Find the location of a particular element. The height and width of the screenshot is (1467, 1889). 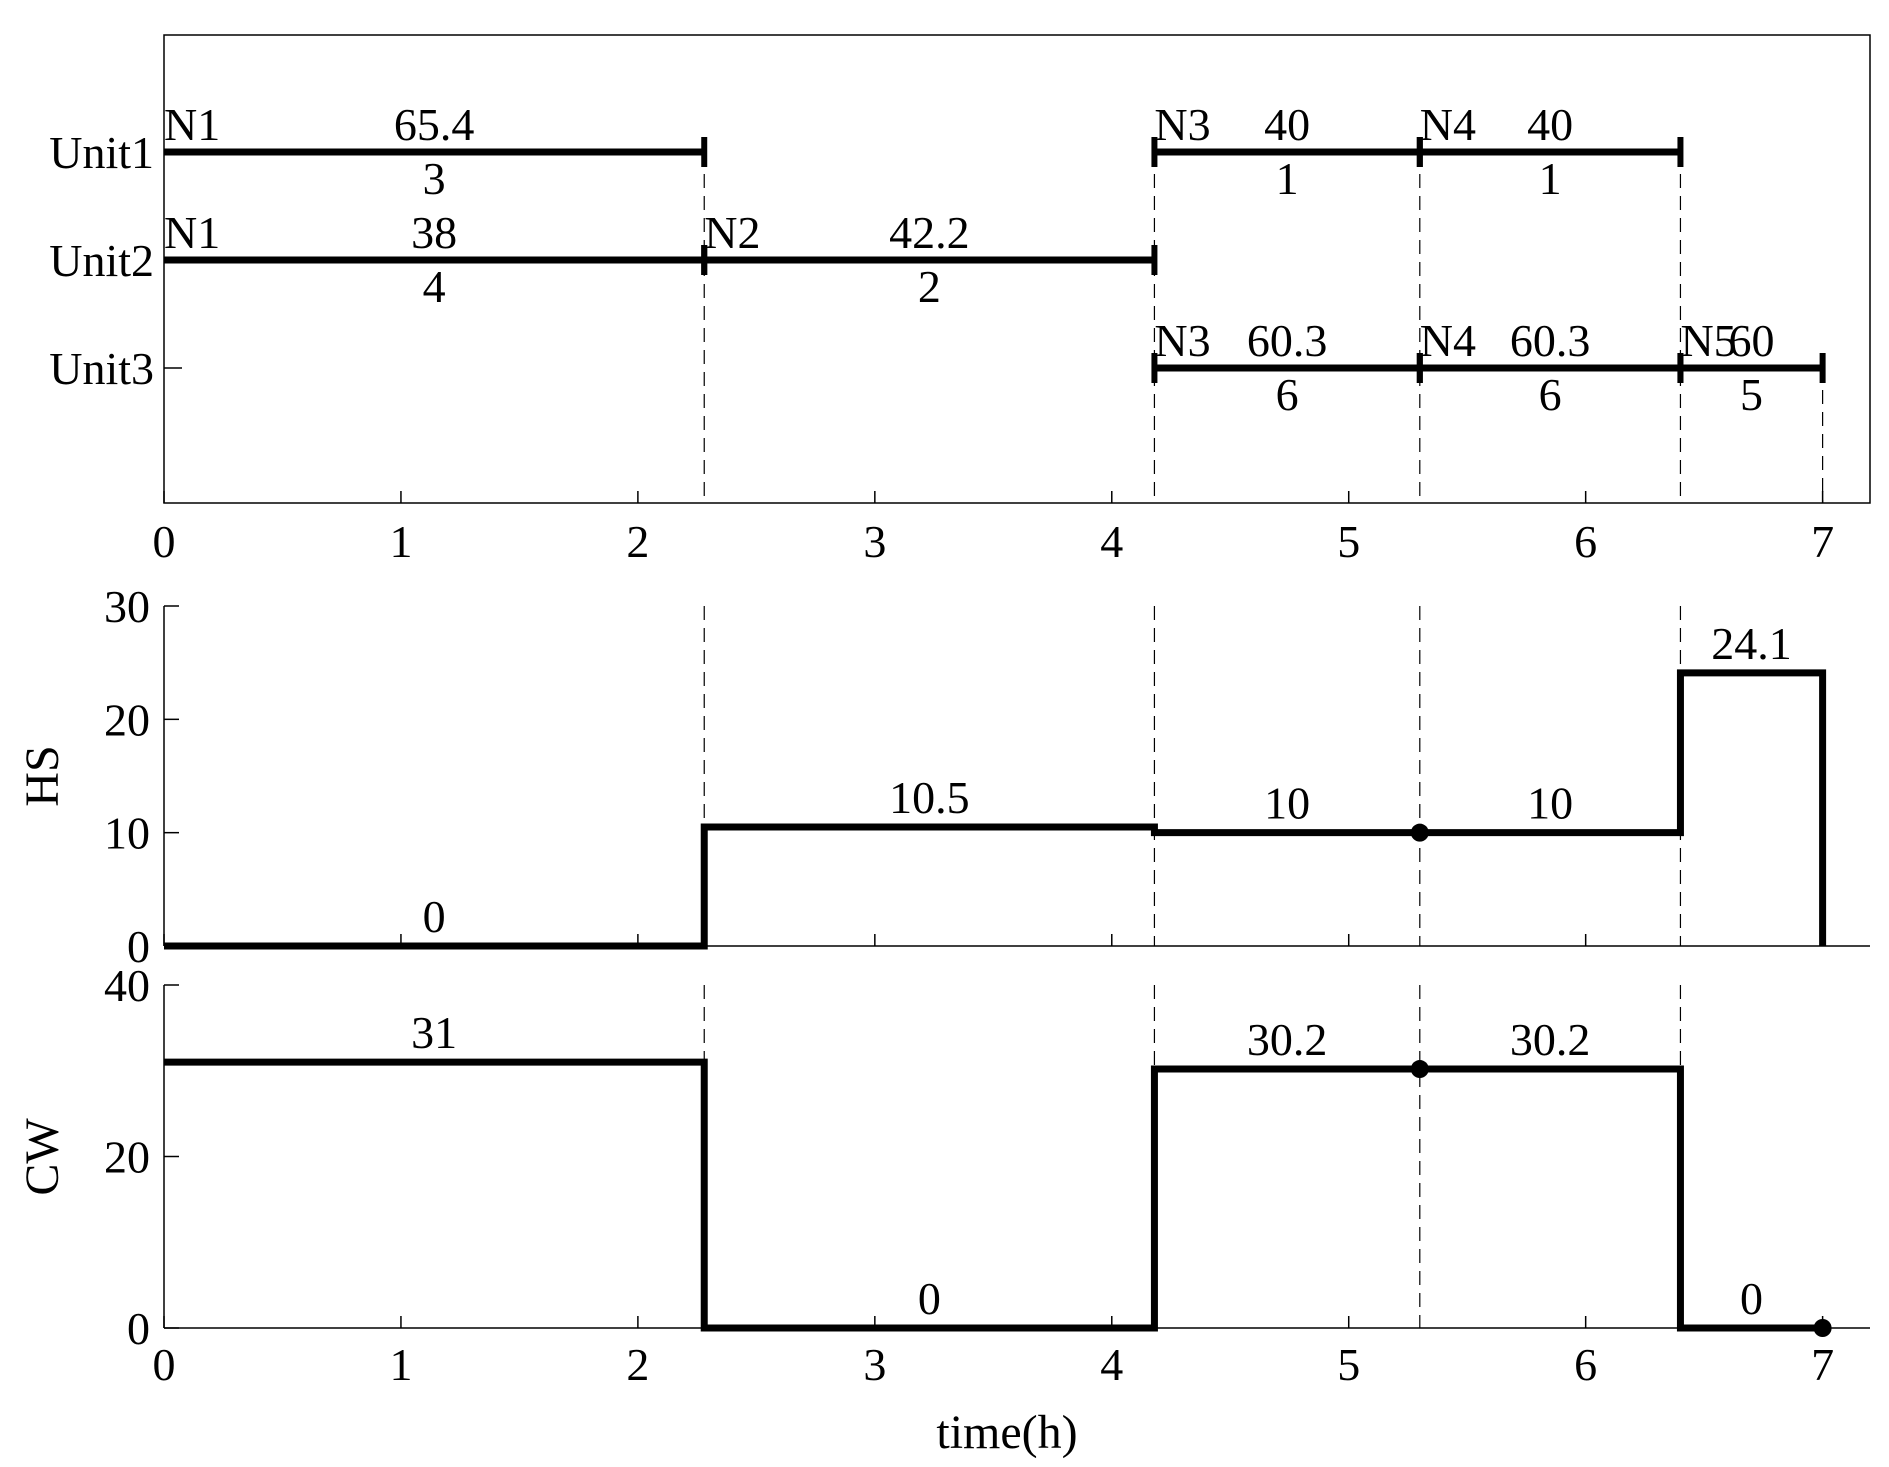

y-tick-label: 10 is located at coordinates (127, 833).